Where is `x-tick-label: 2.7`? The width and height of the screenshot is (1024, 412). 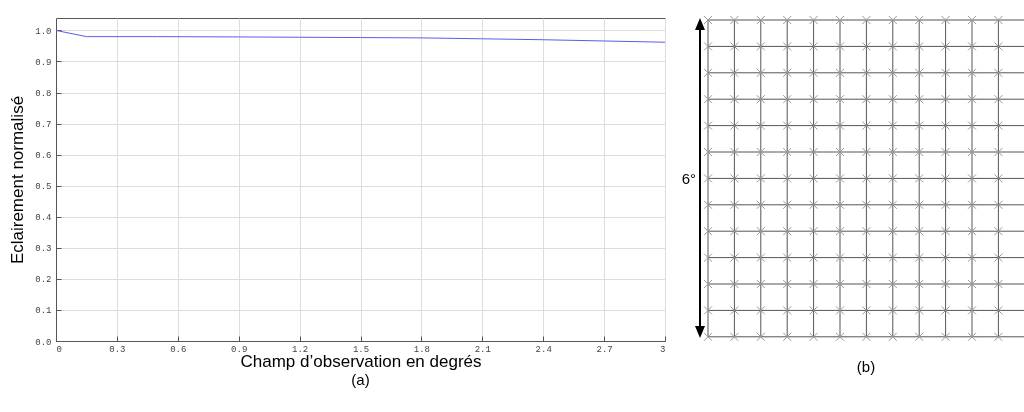 x-tick-label: 2.7 is located at coordinates (604, 349).